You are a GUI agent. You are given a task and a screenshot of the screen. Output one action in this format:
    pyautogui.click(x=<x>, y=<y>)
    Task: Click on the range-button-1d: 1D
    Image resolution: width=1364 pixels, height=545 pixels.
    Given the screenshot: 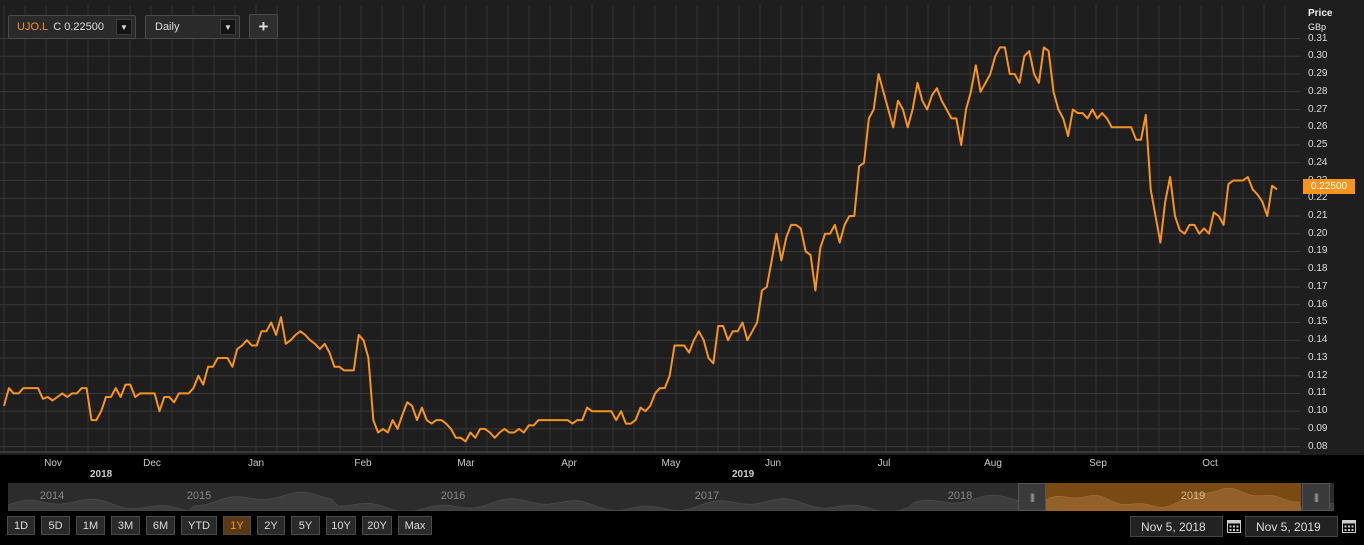 What is the action you would take?
    pyautogui.click(x=21, y=525)
    